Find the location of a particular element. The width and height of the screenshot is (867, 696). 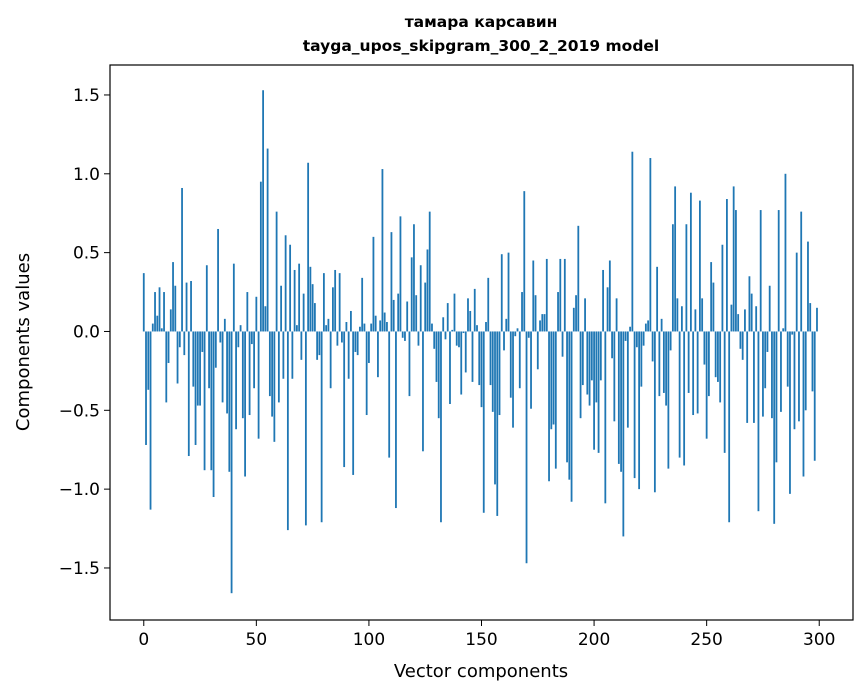

x-axis-label: Vector components is located at coordinates (481, 671).